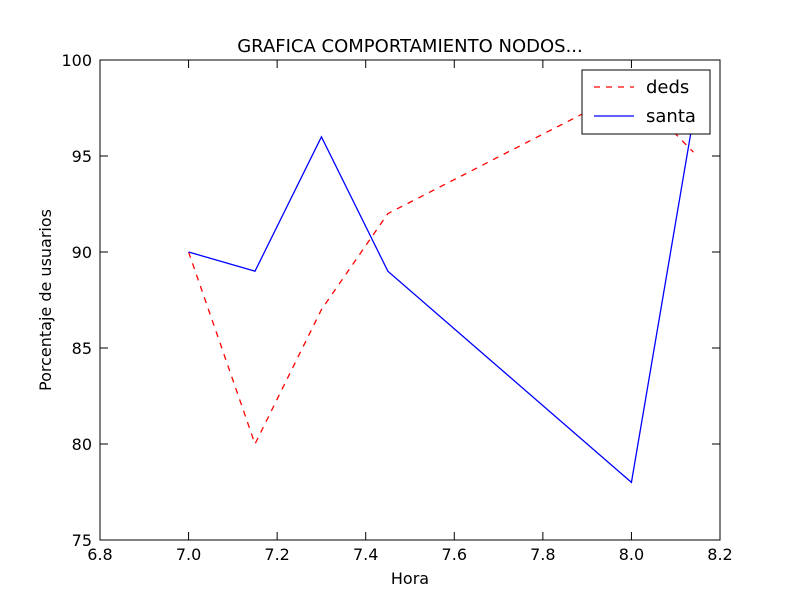 This screenshot has height=600, width=800. I want to click on y-tick-label: 85, so click(82, 348).